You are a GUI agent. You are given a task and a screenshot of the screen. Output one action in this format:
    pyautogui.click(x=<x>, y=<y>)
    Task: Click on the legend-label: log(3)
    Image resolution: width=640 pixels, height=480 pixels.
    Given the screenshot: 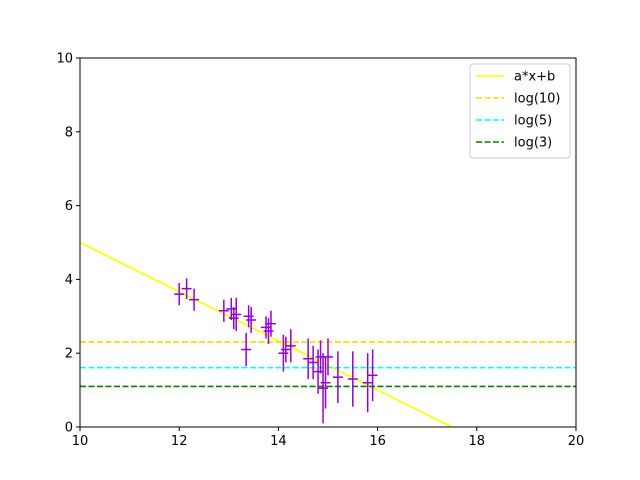 What is the action you would take?
    pyautogui.click(x=533, y=143)
    